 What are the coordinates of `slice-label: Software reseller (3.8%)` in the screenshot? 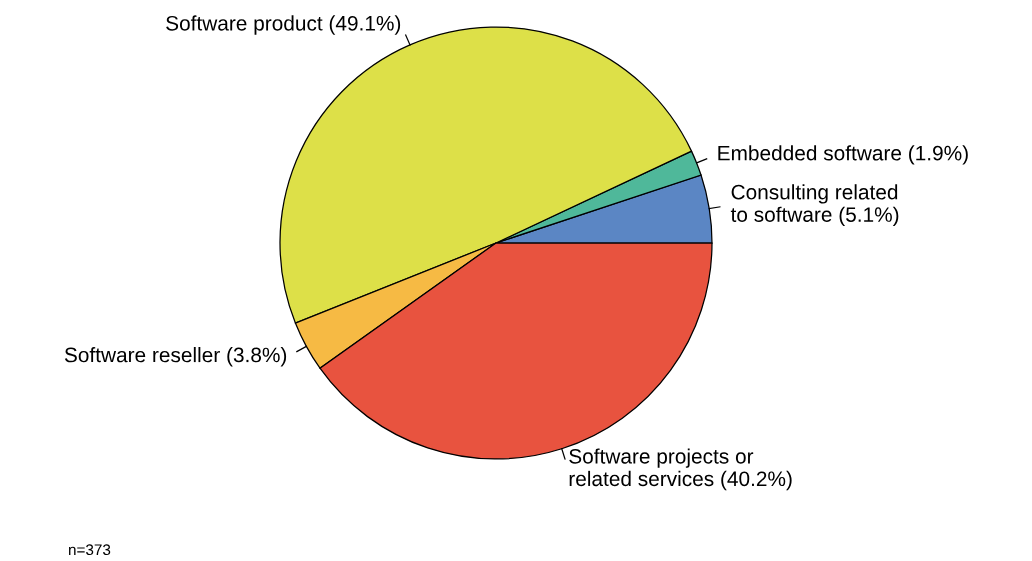 It's located at (175, 357).